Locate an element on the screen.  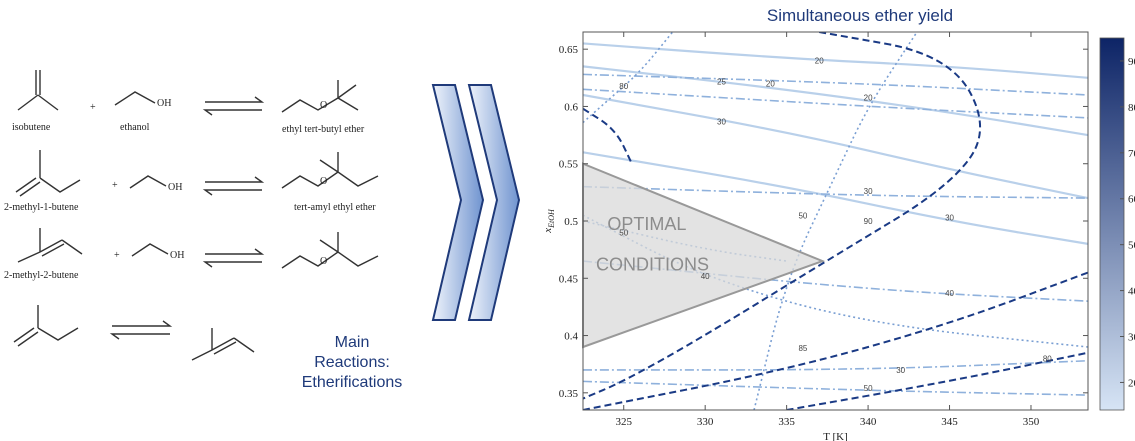
contour-label-1-0: 20 is located at coordinates (770, 84).